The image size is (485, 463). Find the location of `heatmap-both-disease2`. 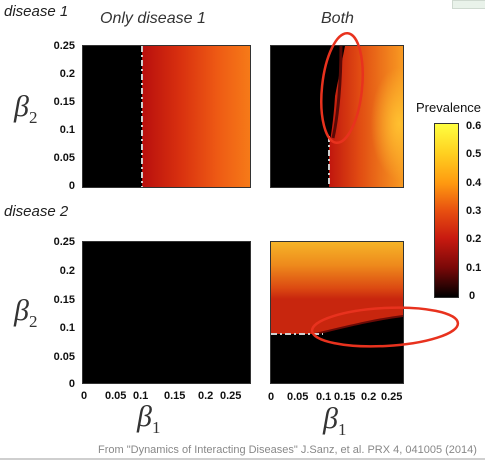

heatmap-both-disease2 is located at coordinates (337, 312).